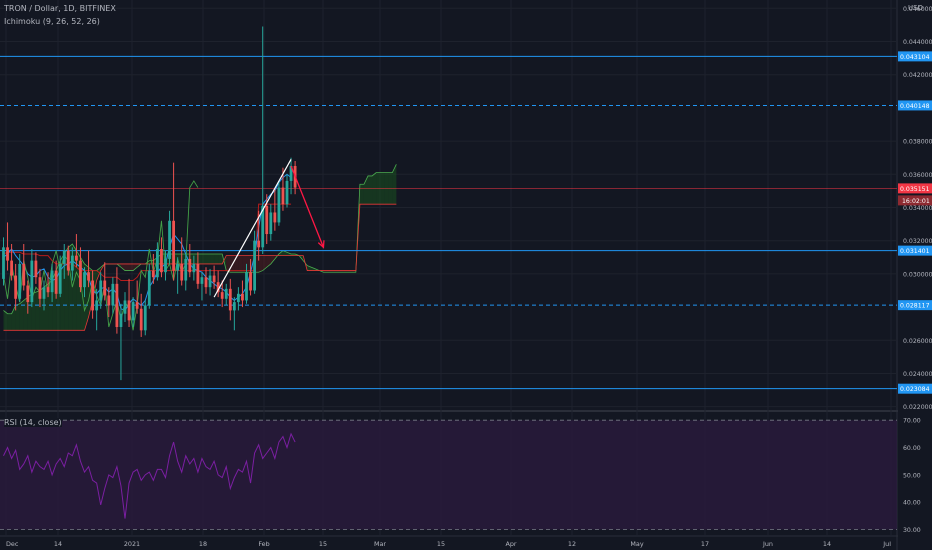 Image resolution: width=932 pixels, height=550 pixels. What do you see at coordinates (263, 544) in the screenshot?
I see `time-tick-label: Feb` at bounding box center [263, 544].